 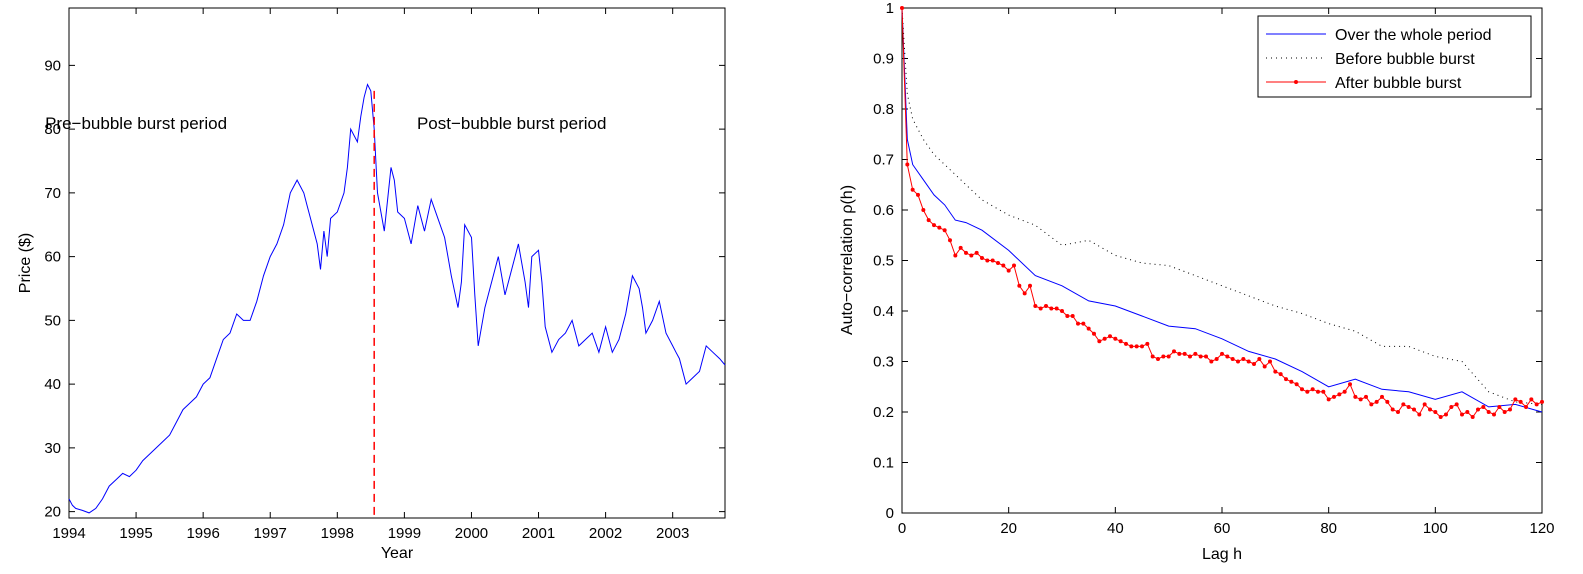 I want to click on legend-label-whole: Over the whole period, so click(x=1413, y=35).